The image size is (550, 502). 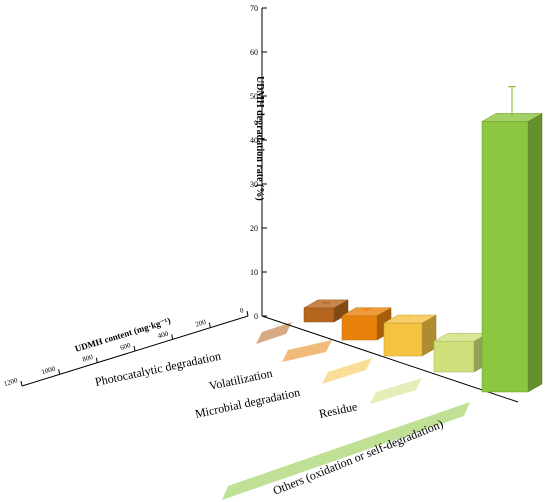 What do you see at coordinates (254, 8) in the screenshot?
I see `y-tick-label: 70` at bounding box center [254, 8].